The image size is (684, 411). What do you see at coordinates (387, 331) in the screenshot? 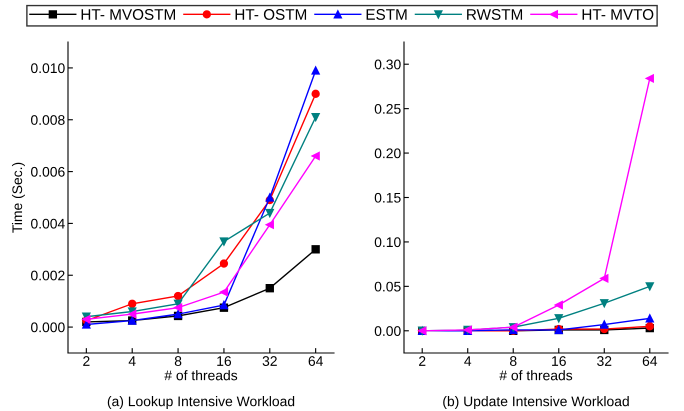
I see `y-tick-label: 0.00` at bounding box center [387, 331].